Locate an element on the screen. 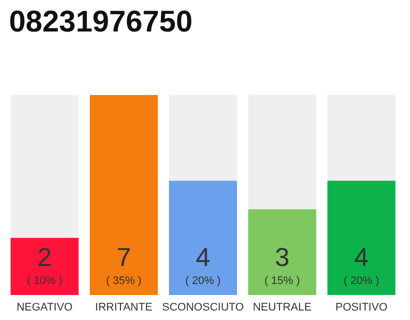  data-label: 2 ( 10% ) is located at coordinates (44, 264).